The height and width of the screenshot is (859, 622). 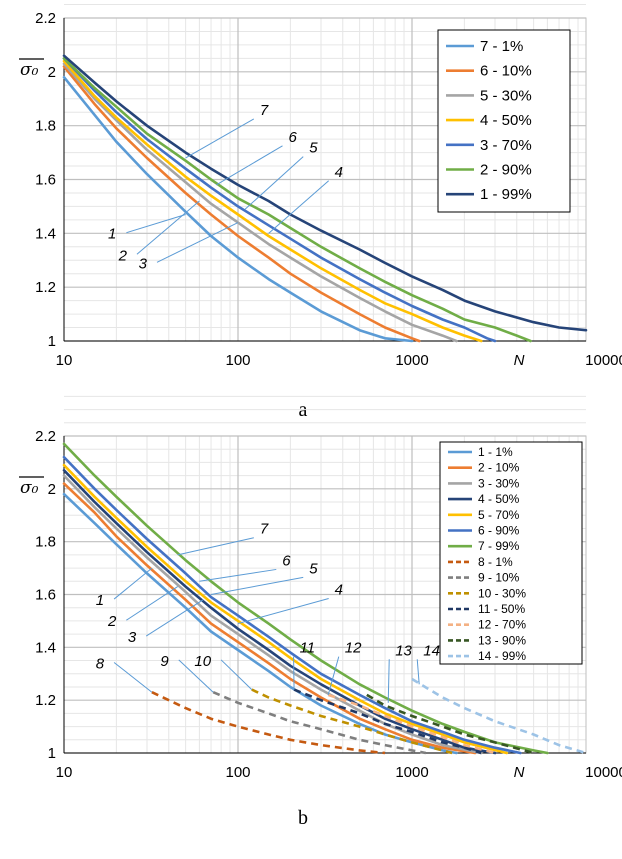 What do you see at coordinates (506, 145) in the screenshot?
I see `legend-entry: 3 - 70%` at bounding box center [506, 145].